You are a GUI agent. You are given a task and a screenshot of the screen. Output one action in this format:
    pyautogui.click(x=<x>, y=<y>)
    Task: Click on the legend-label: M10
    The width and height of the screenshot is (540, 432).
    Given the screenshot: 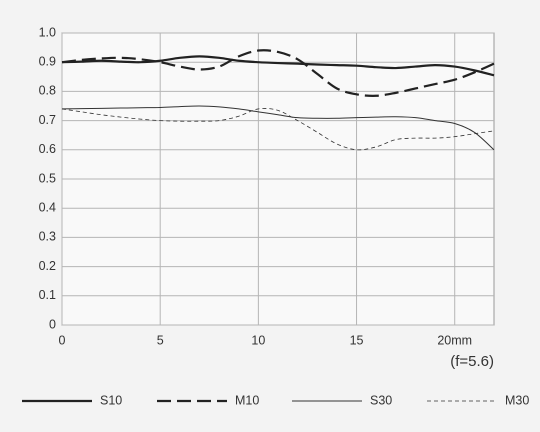 What is the action you would take?
    pyautogui.click(x=247, y=400)
    